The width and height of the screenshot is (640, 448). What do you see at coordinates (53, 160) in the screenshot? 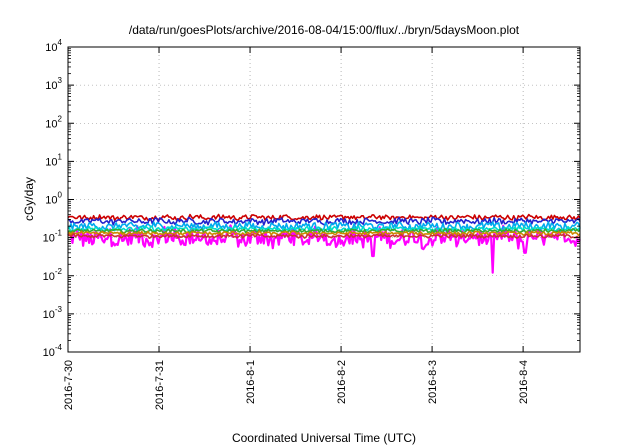
I see `y-tick-label: 10¹` at bounding box center [53, 160].